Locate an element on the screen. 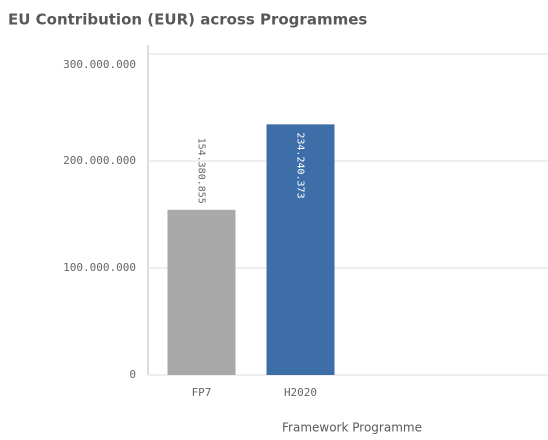 The image size is (548, 440). x-axis-label: Framework Programme is located at coordinates (352, 428).